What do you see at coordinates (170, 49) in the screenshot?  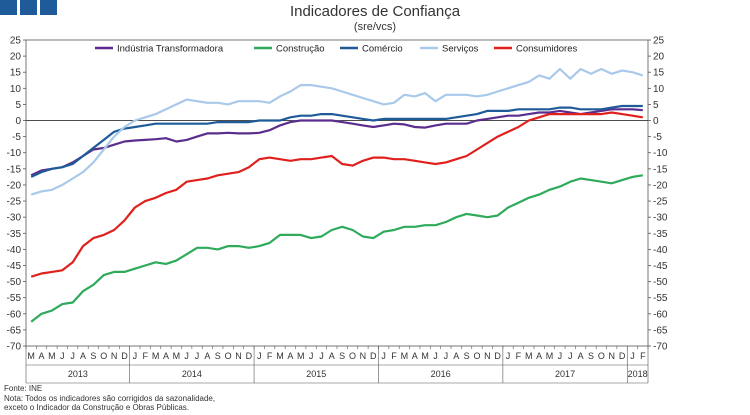 I see `legend-label-industria: Indústria Transformadora` at bounding box center [170, 49].